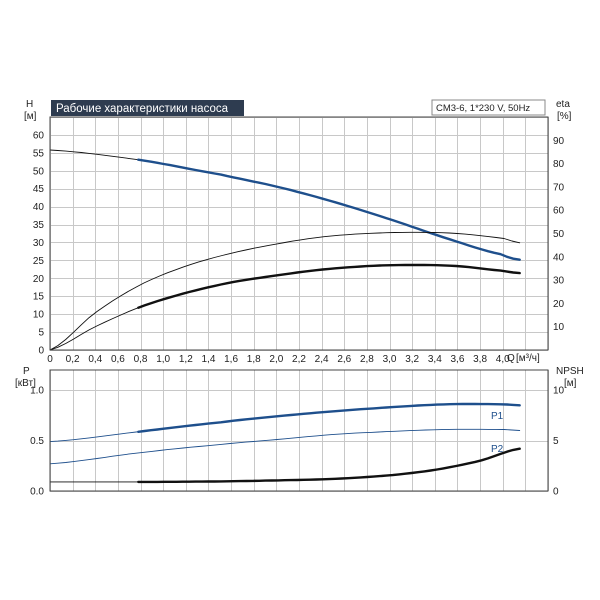 The image size is (600, 600). What do you see at coordinates (37, 391) in the screenshot?
I see `p-tick-label: 1.0` at bounding box center [37, 391].